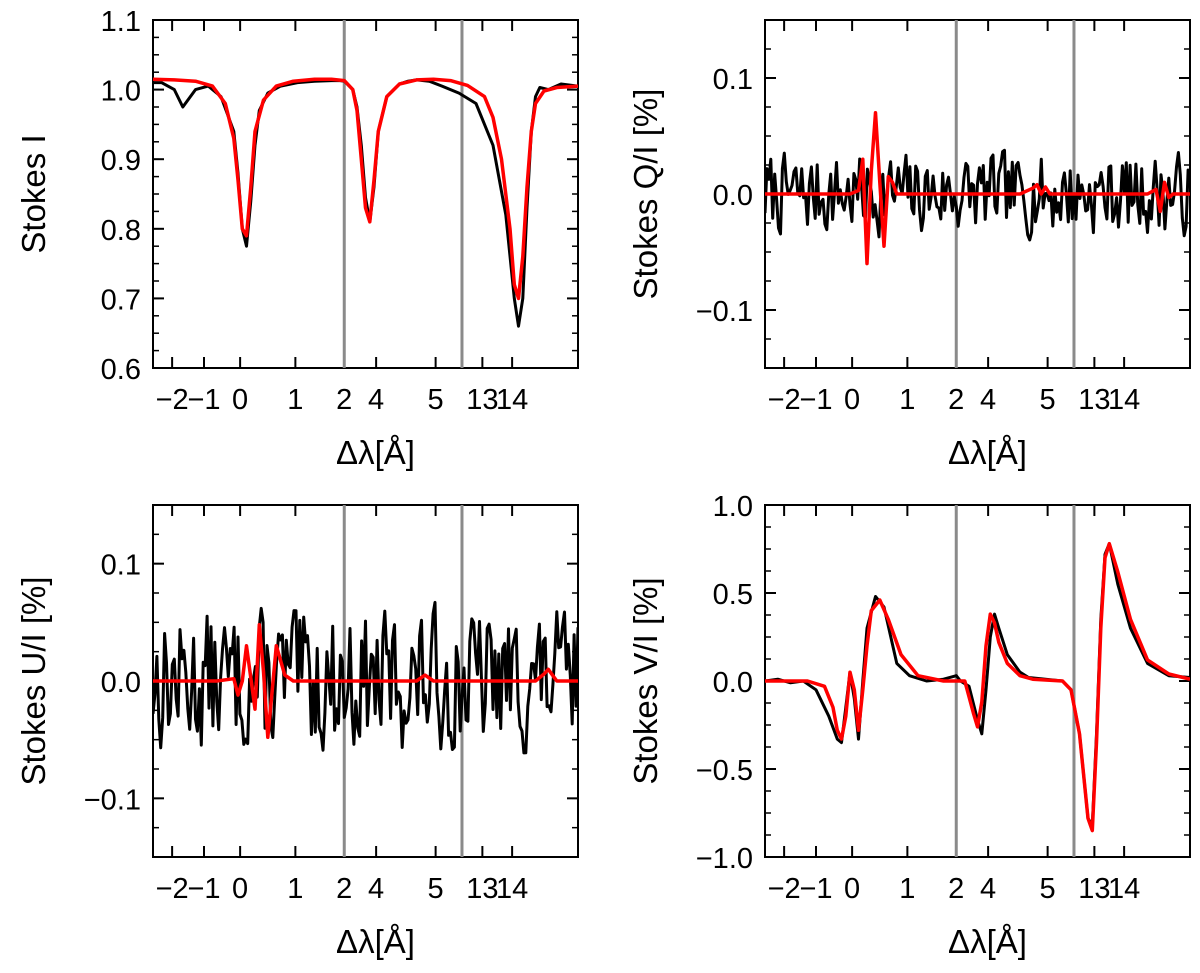 This screenshot has height=973, width=1200. Describe the element at coordinates (724, 771) in the screenshot. I see `y-tick-label: −0.5` at that location.